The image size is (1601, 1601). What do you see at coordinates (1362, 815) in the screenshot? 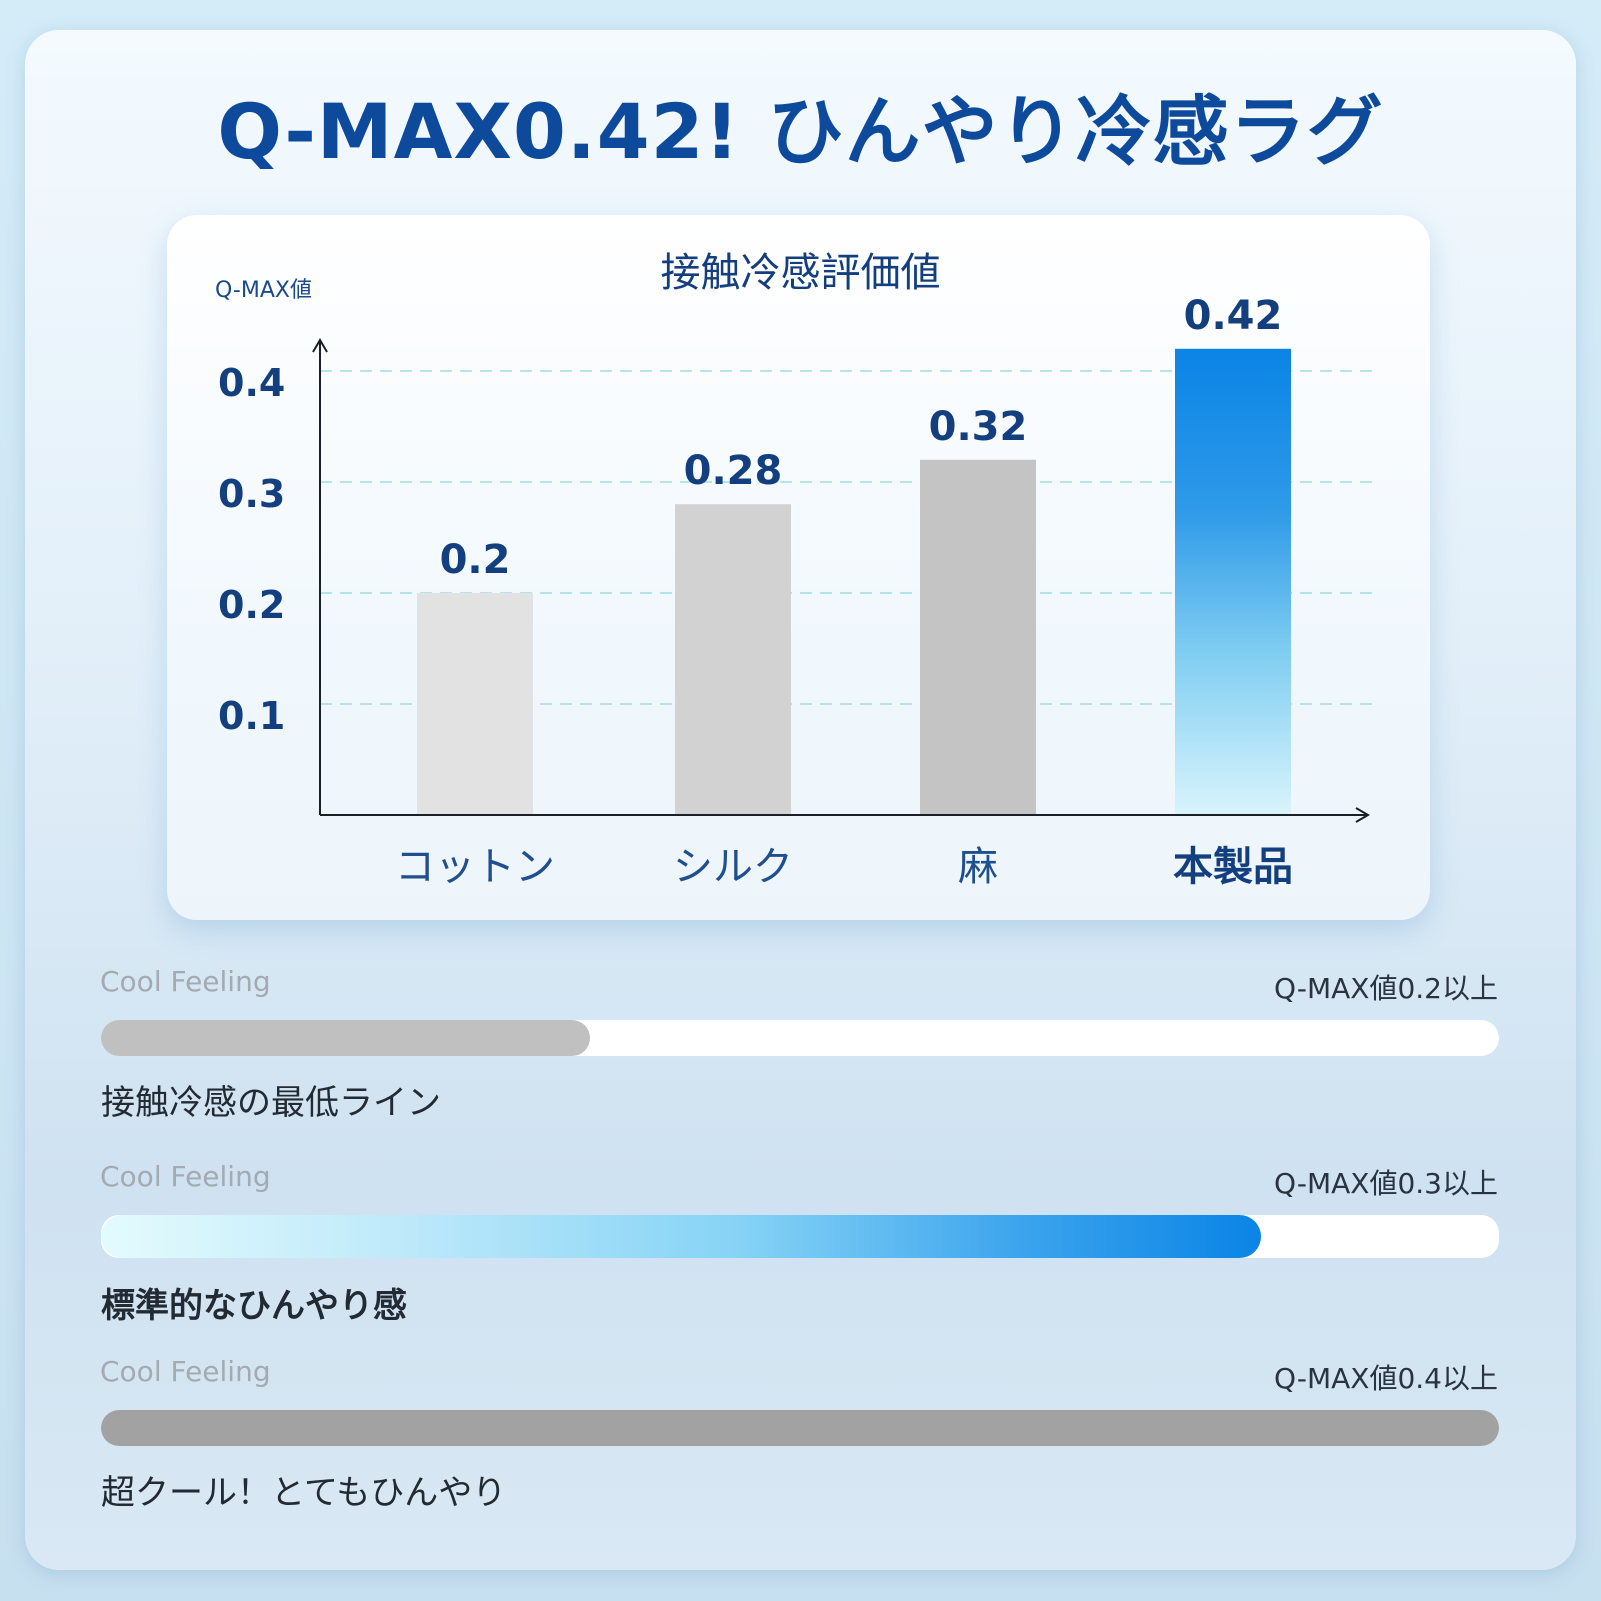
I see `x-axis-arrow-icon` at bounding box center [1362, 815].